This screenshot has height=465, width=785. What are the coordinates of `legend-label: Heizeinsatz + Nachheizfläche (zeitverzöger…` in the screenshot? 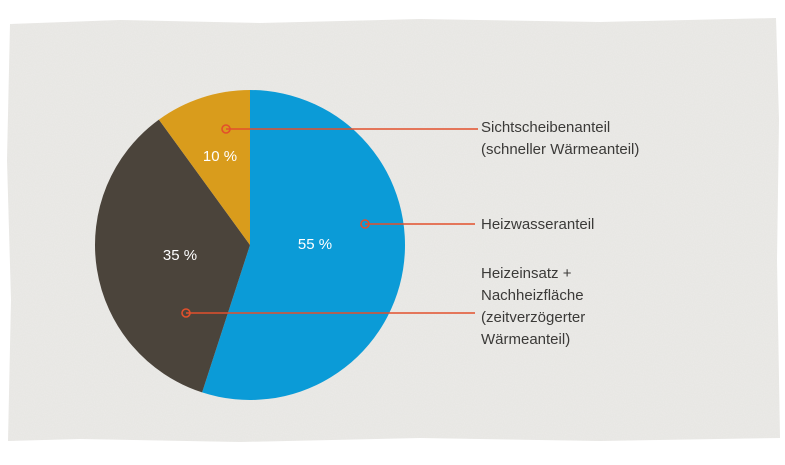 It's located at (533, 306).